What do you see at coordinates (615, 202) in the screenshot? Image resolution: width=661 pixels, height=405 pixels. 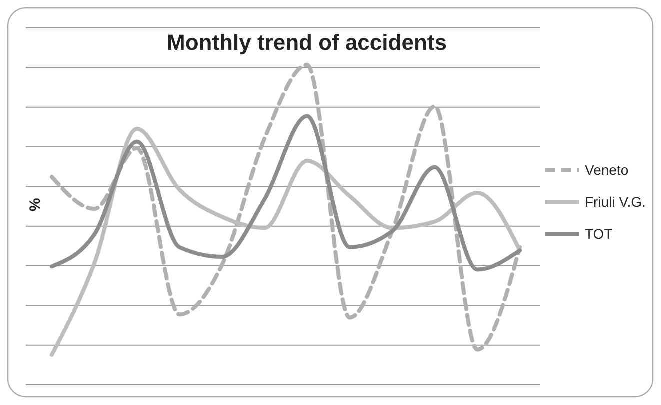 I see `legend-label: Friuli V.G.` at bounding box center [615, 202].